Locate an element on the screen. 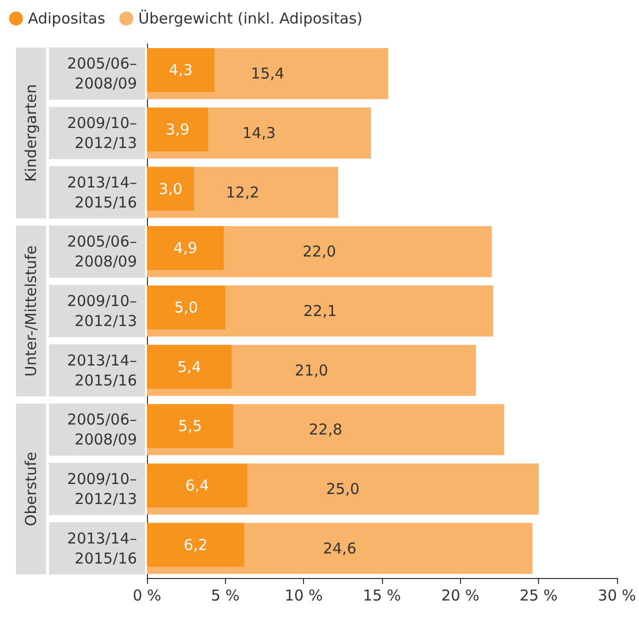 Image resolution: width=639 pixels, height=636 pixels. data-label: 3,9 is located at coordinates (178, 129).